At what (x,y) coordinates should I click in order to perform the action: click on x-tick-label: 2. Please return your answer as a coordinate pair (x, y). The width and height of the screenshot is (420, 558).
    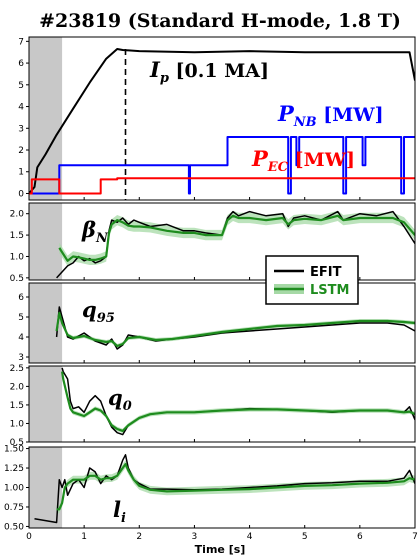
    Looking at the image, I should click on (139, 537).